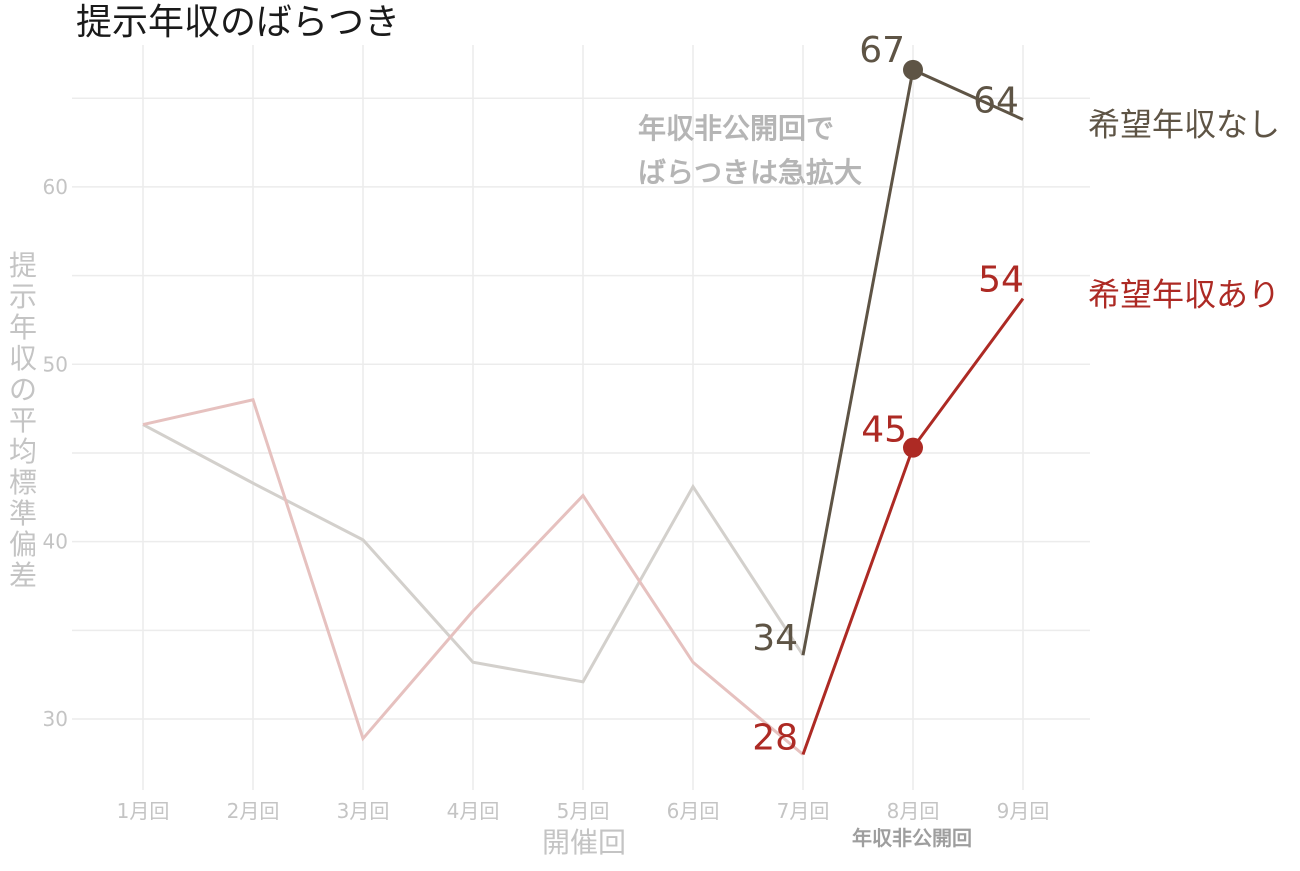 This screenshot has height=871, width=1300. Describe the element at coordinates (23, 296) in the screenshot. I see `y-axis-label-char: 示` at that location.